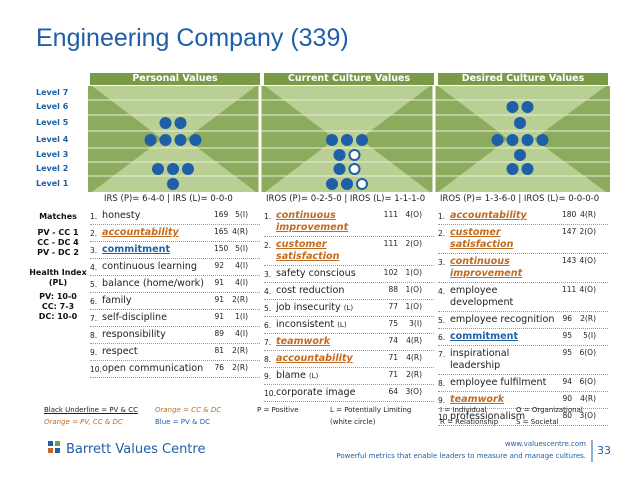 This screenshot has width=638, height=478. I want to click on votes: 81, so click(219, 350).